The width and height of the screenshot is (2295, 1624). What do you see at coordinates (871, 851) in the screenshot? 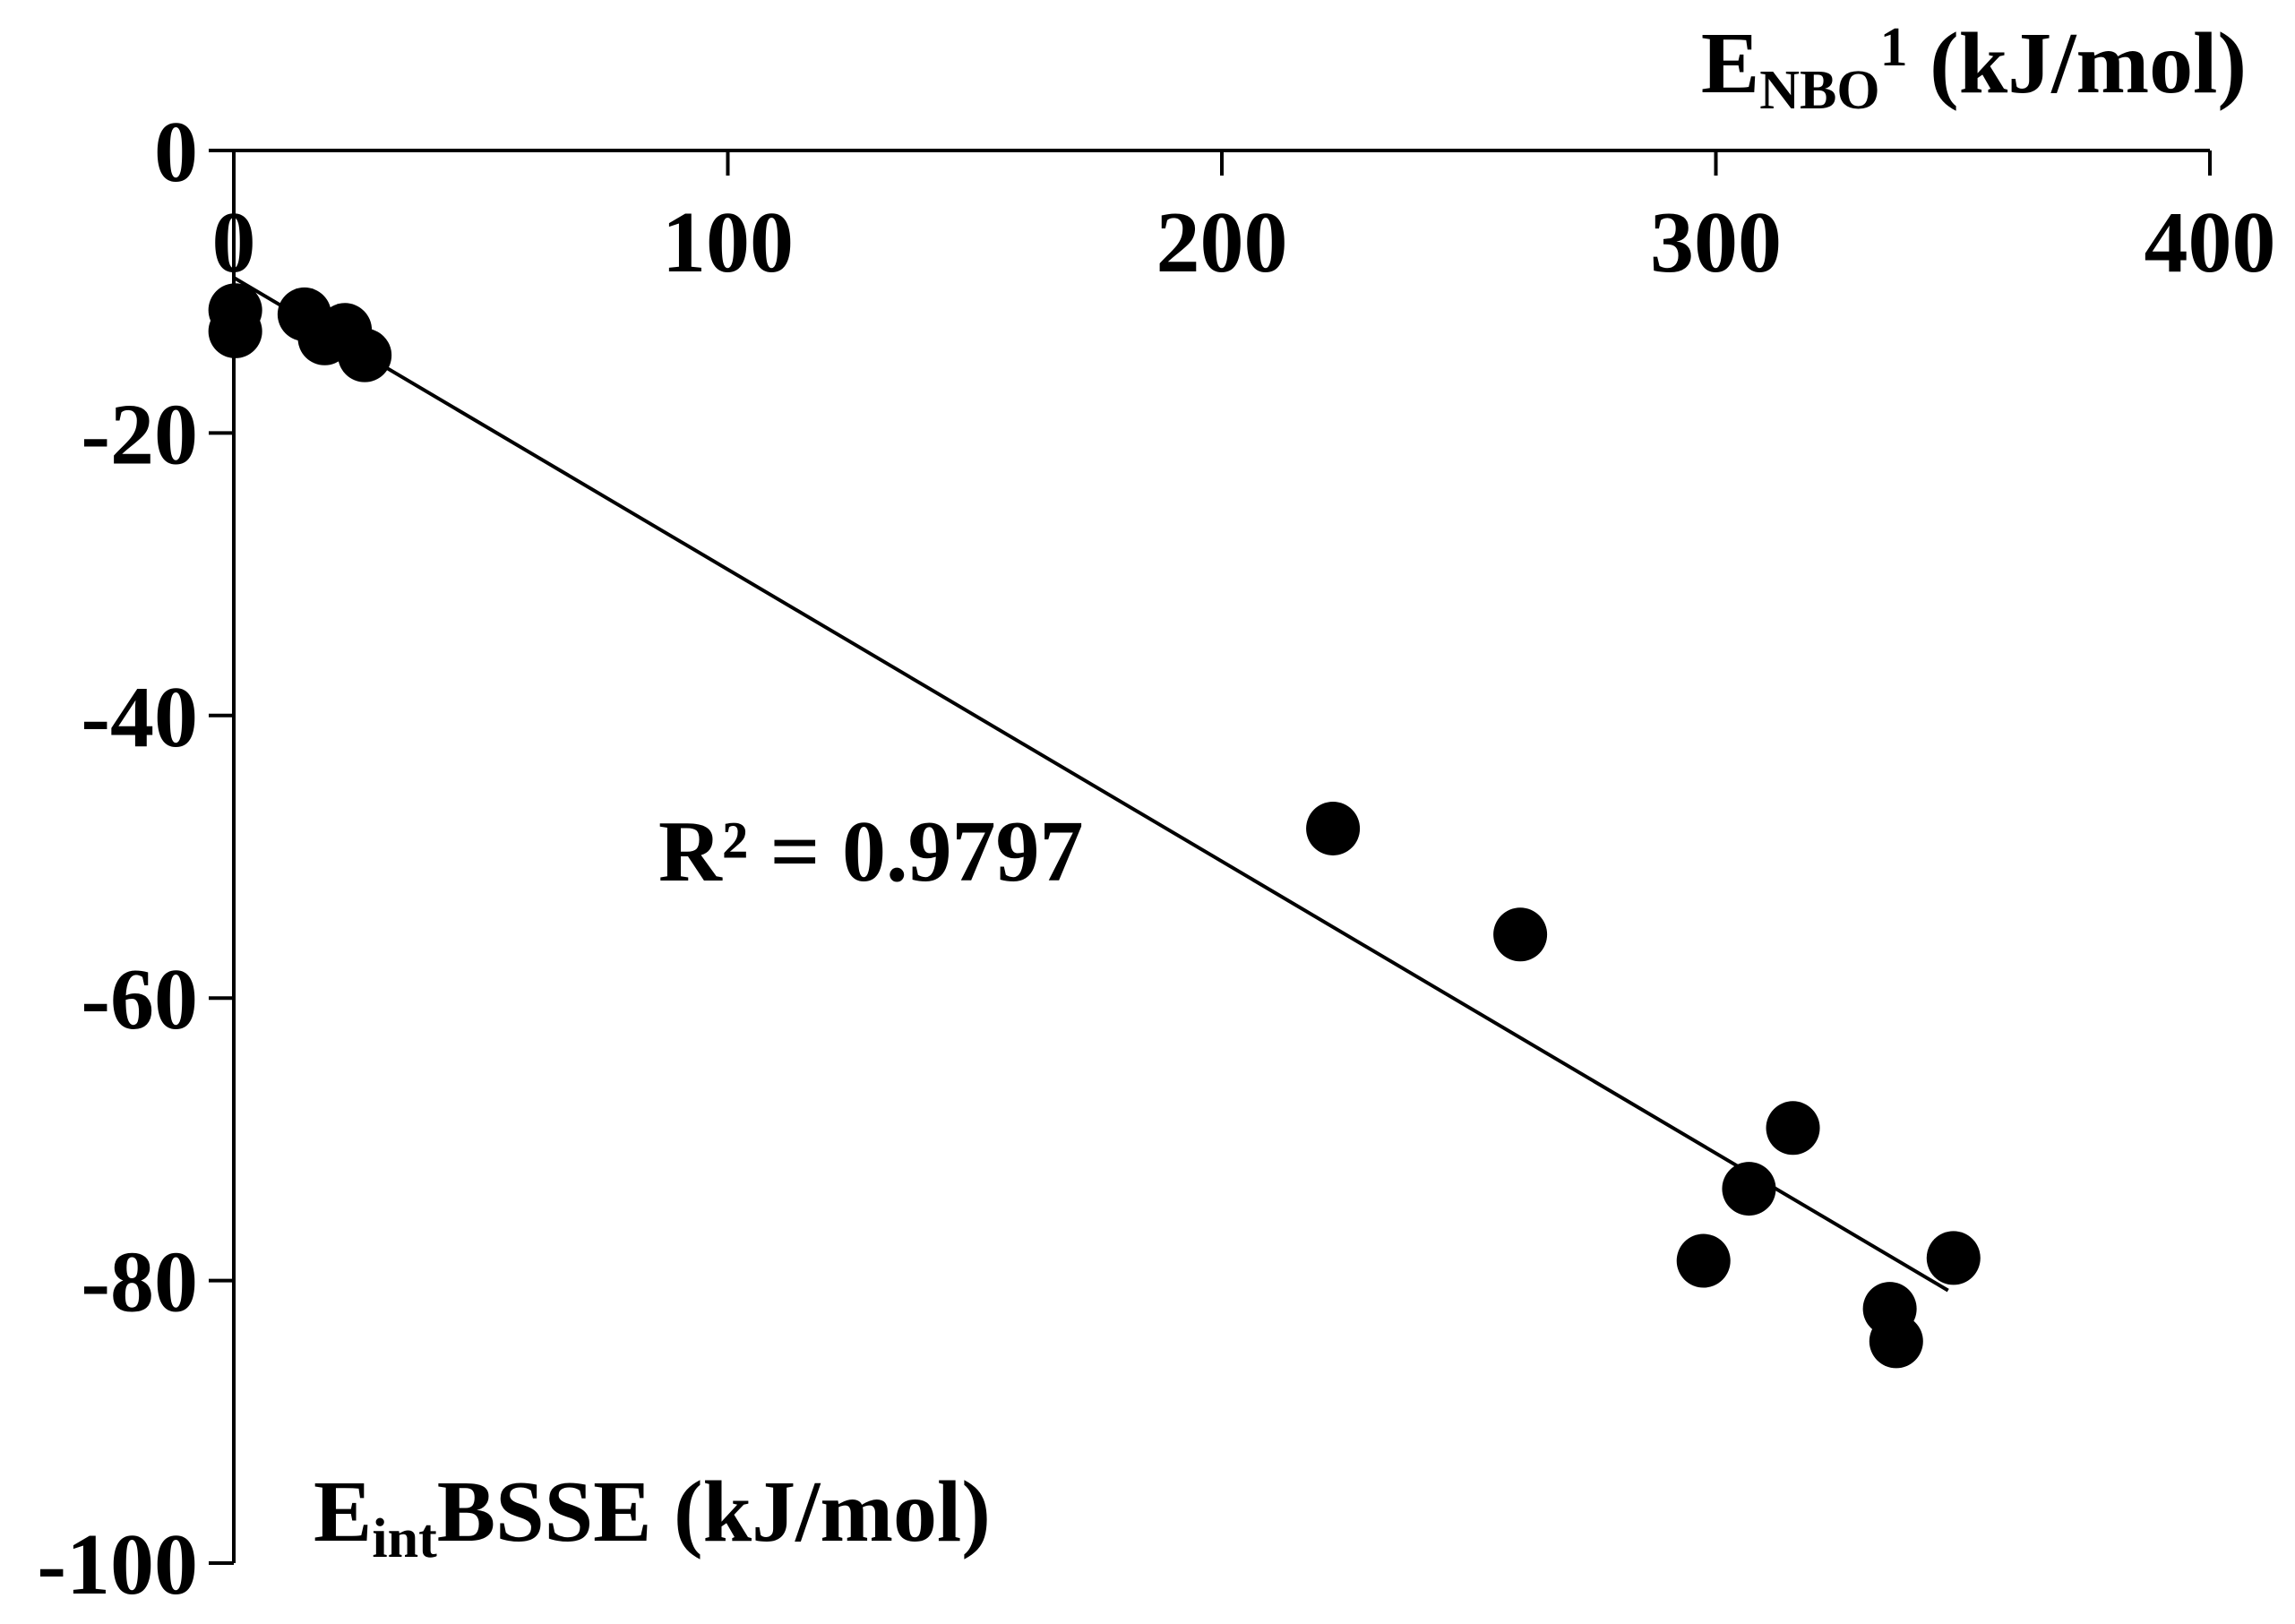
I see `r-squared-label: R² = 0.9797` at bounding box center [871, 851].